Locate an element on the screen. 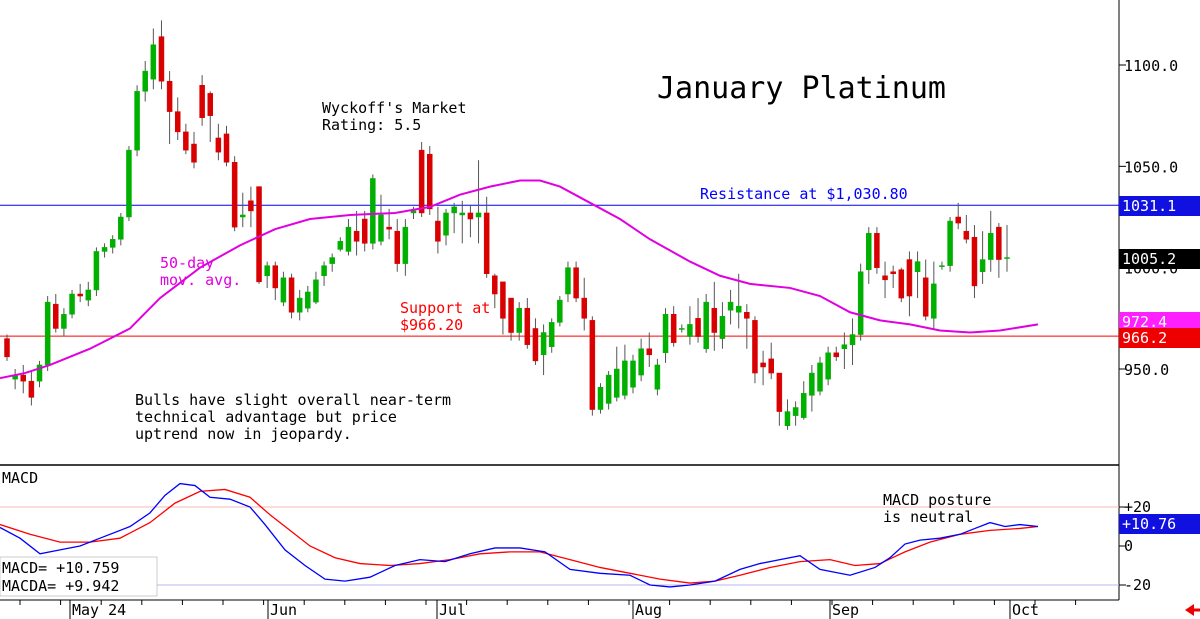  price-tick-label: 1050.0 is located at coordinates (1151, 167).